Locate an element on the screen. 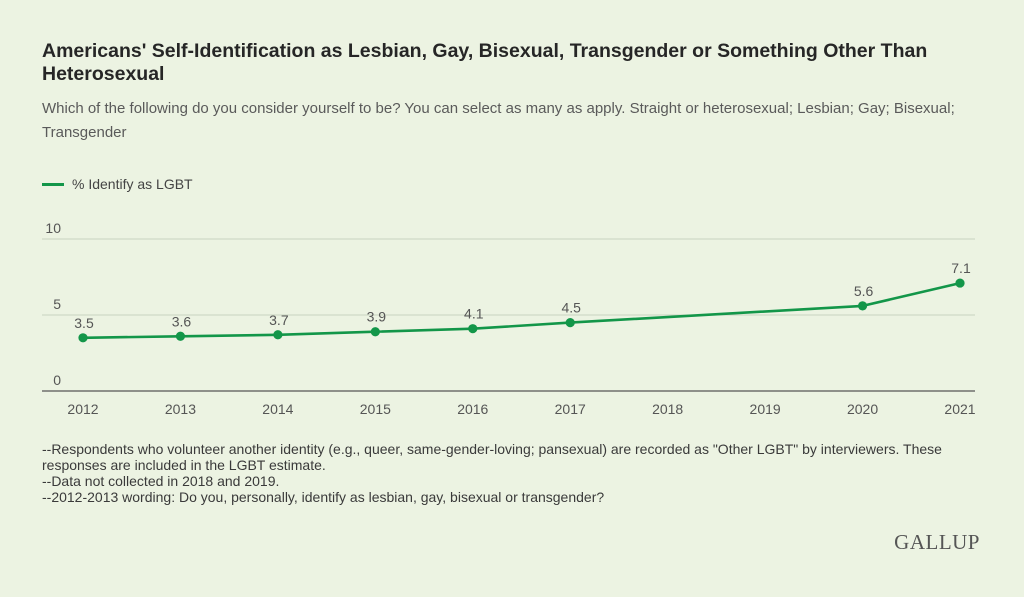 This screenshot has width=1024, height=597. data-point-2015 is located at coordinates (375, 332).